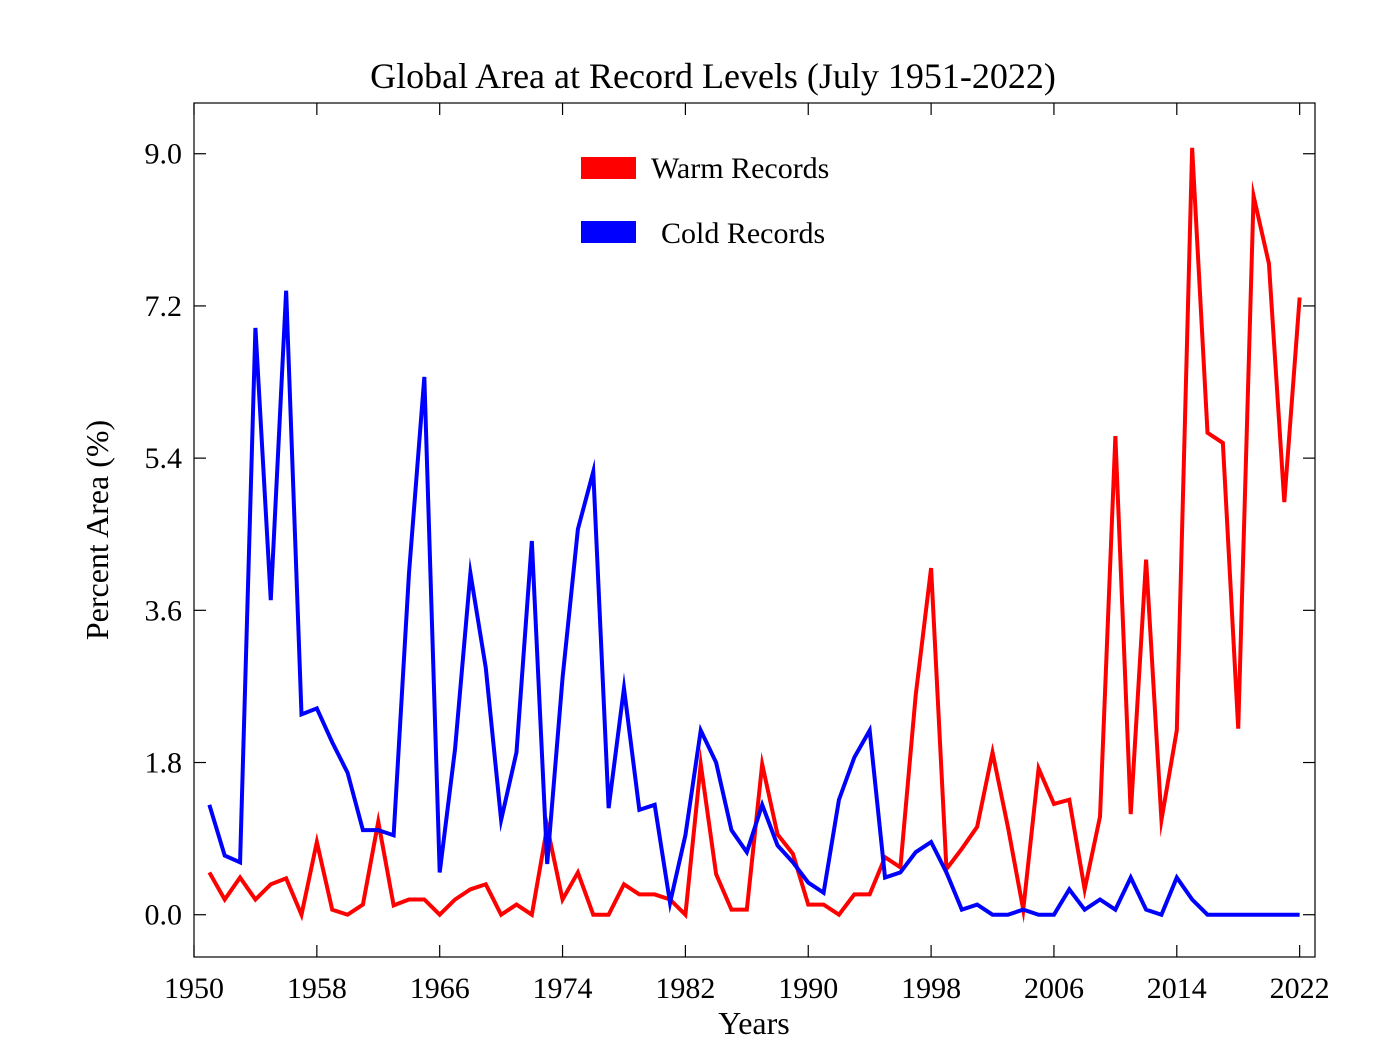 This screenshot has width=1386, height=1064. I want to click on x-tick-label: 1982, so click(685, 988).